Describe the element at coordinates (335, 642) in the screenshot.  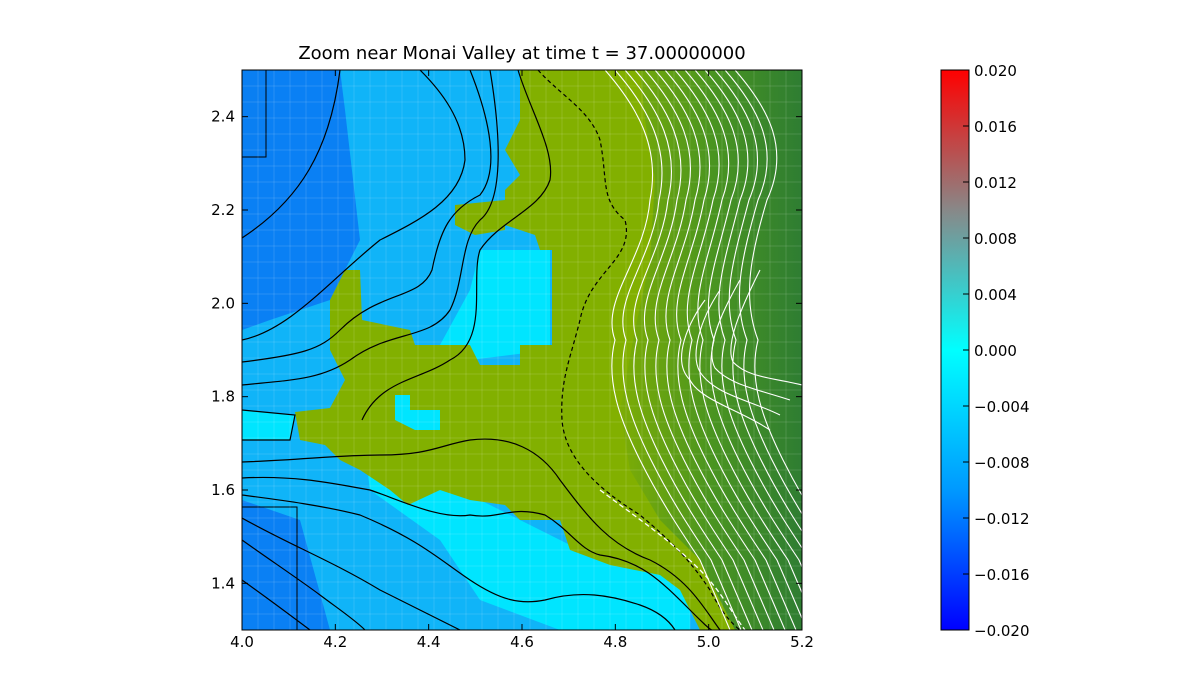
I see `x-tick-label: 4.2` at that location.